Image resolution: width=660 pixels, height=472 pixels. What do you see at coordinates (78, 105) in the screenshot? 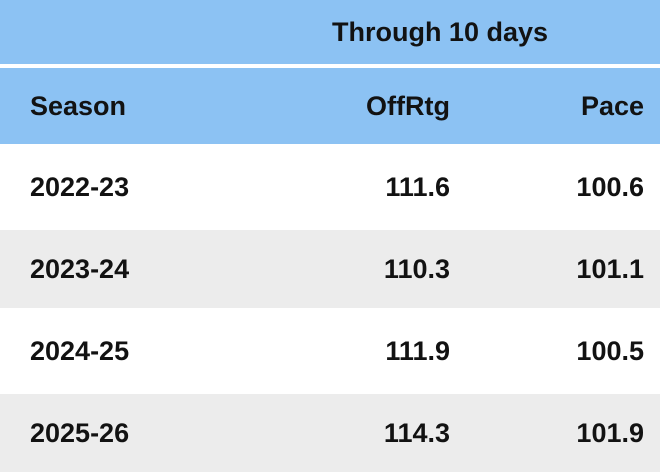
I see `column-header-season: Season` at bounding box center [78, 105].